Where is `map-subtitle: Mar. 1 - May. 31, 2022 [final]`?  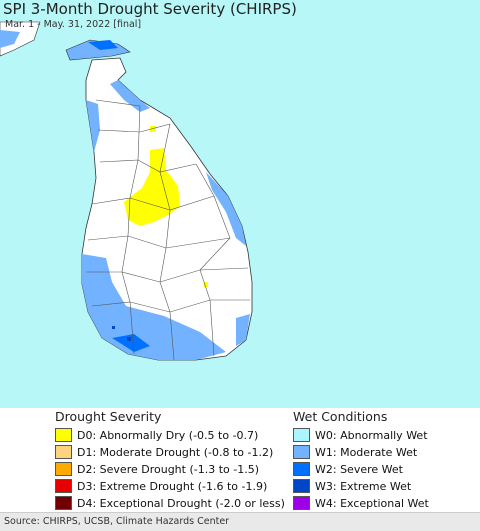 map-subtitle: Mar. 1 - May. 31, 2022 [final] is located at coordinates (73, 24).